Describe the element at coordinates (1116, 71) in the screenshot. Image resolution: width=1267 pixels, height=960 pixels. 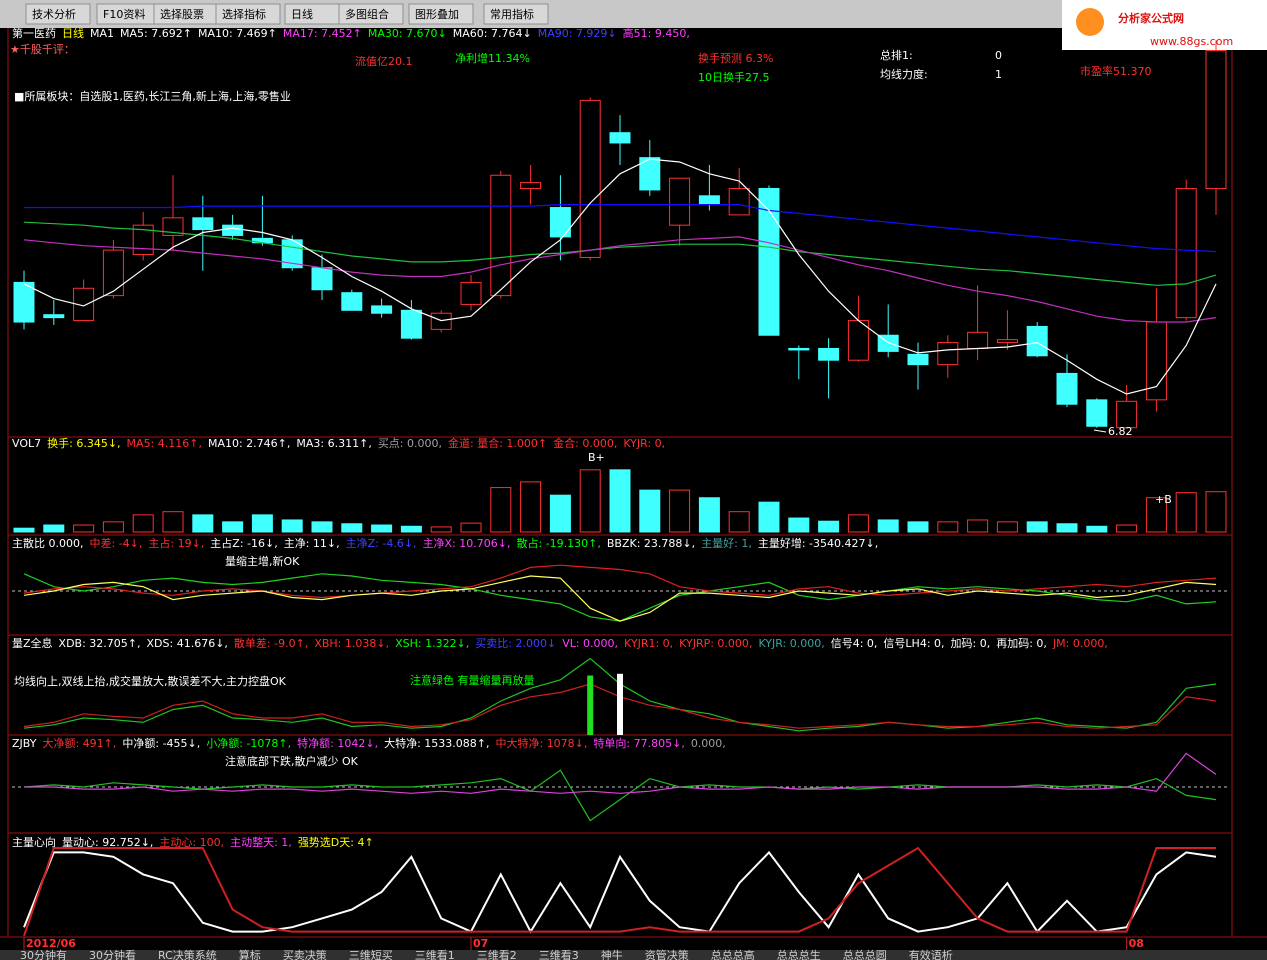
I see `annotation: 市盈率51.370` at that location.